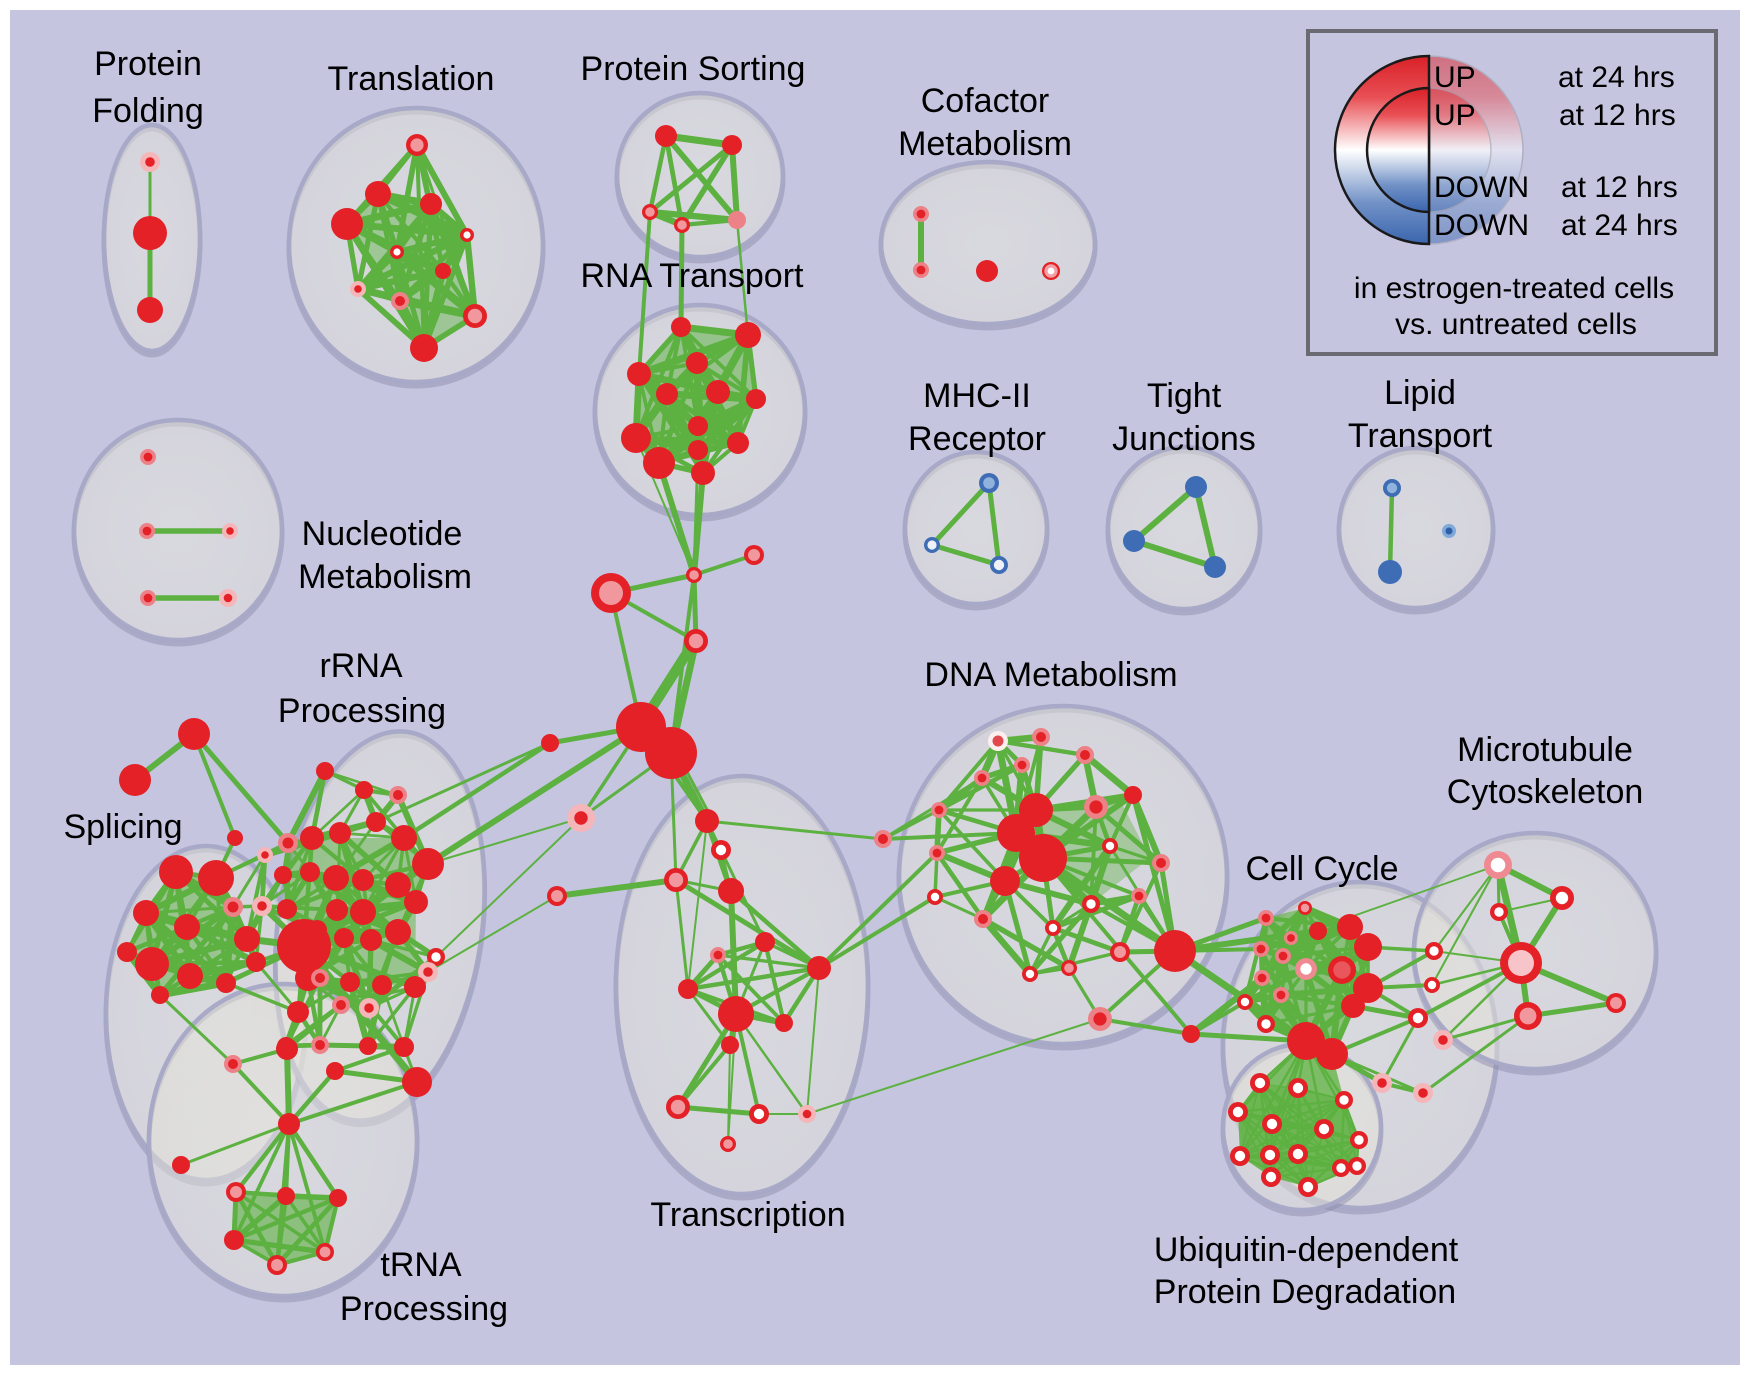 Image resolution: width=1750 pixels, height=1376 pixels. I want to click on svg-text: Transport, so click(1420, 436).